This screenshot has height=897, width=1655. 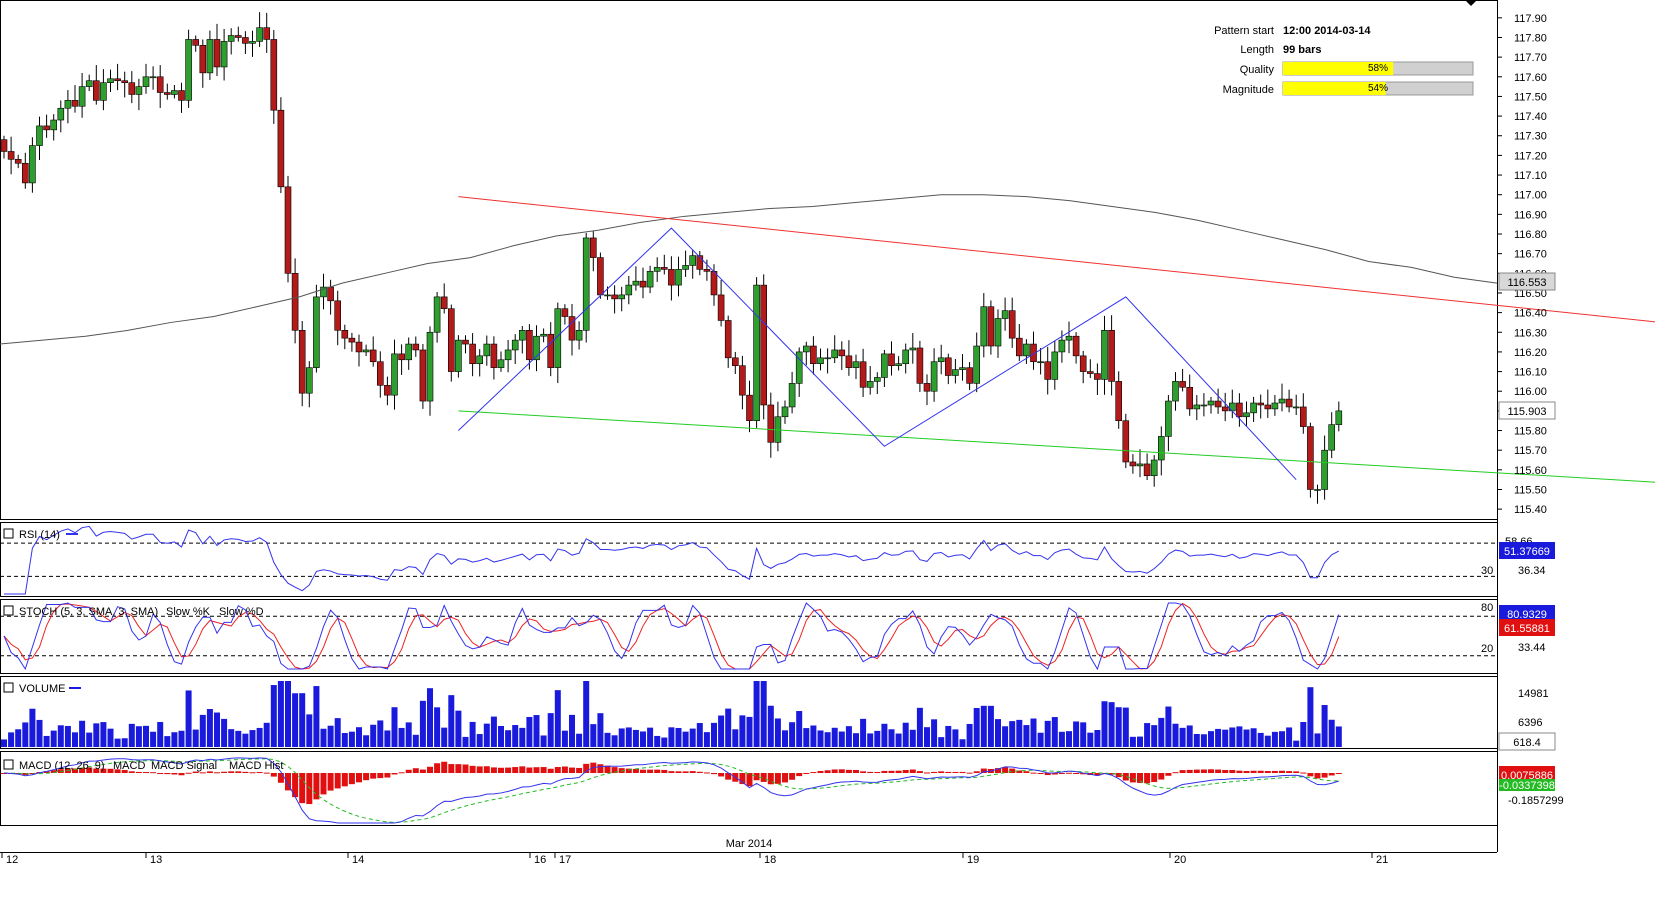 I want to click on stoch-d-tag, so click(x=1527, y=627).